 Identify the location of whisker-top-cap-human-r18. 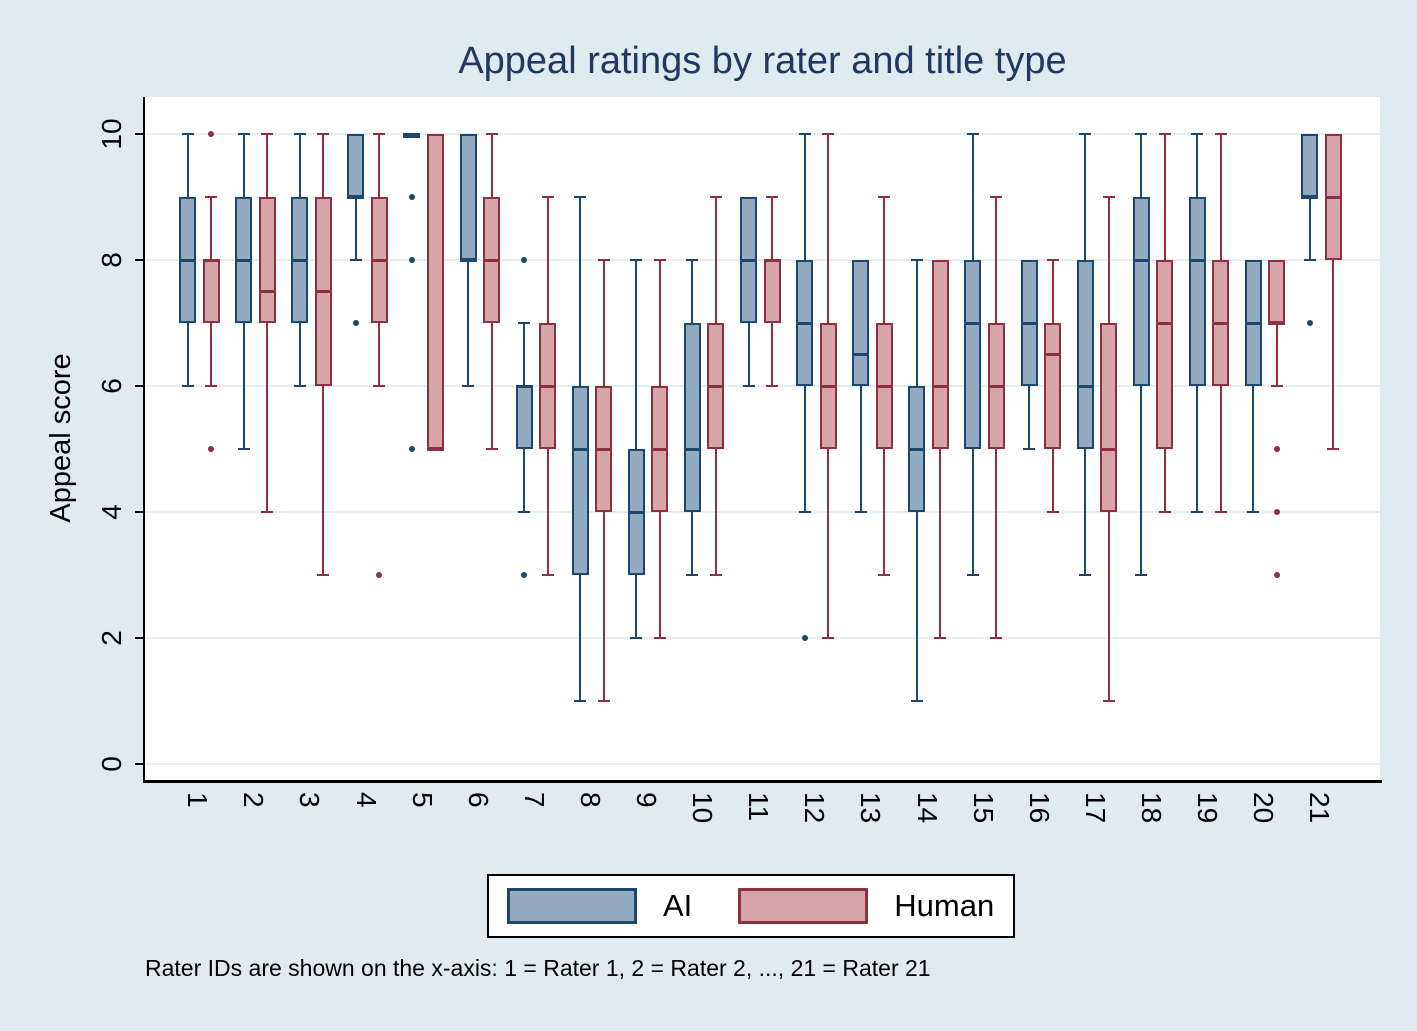
(1164, 134).